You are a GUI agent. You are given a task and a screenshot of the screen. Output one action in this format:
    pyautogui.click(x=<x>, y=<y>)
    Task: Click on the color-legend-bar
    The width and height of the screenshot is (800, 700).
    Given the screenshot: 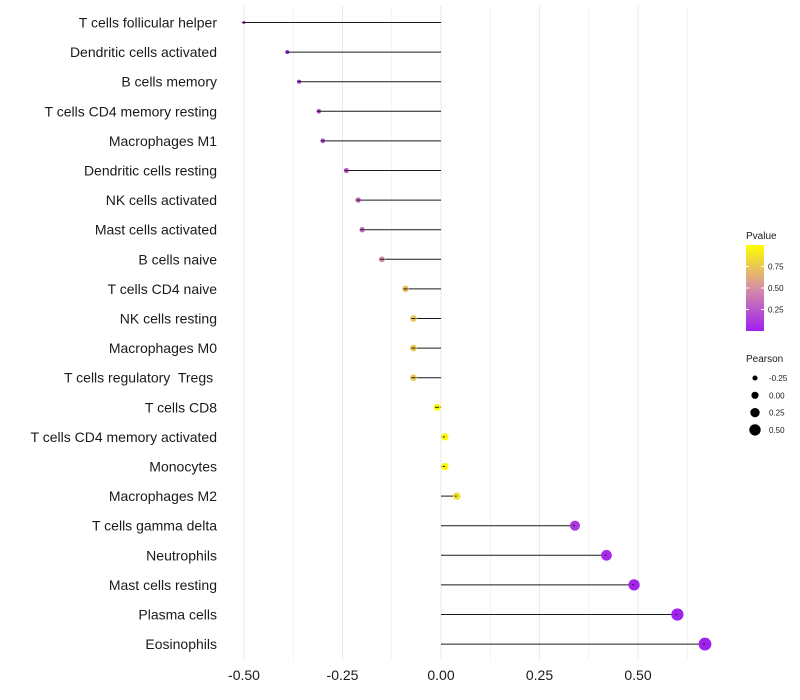 What is the action you would take?
    pyautogui.click(x=755, y=288)
    